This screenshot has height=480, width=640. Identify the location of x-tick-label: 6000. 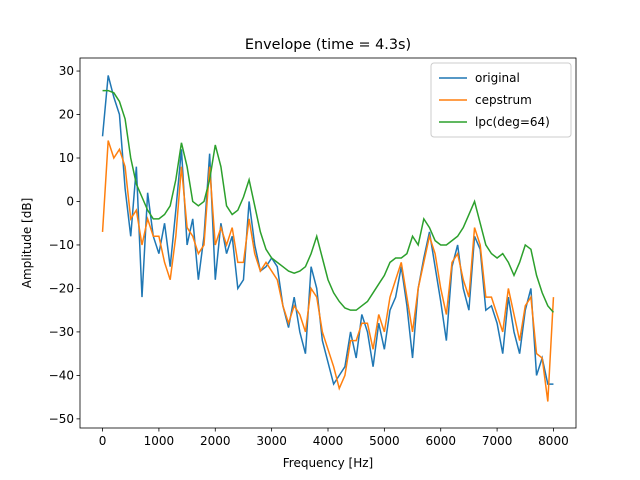
(440, 441).